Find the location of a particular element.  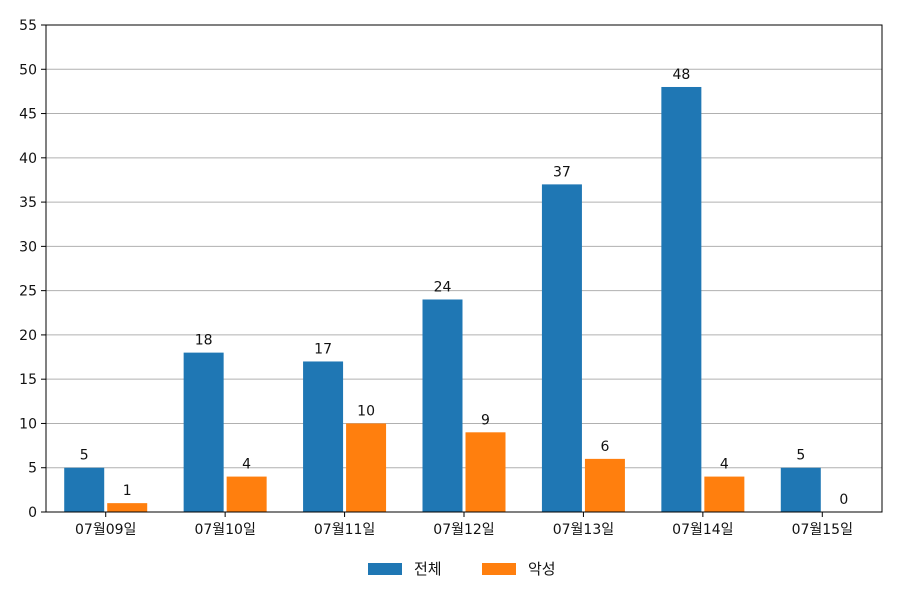

y-axis: 0 5 10 15 20 25 30 35 40 45 50 55 is located at coordinates (32, 269).